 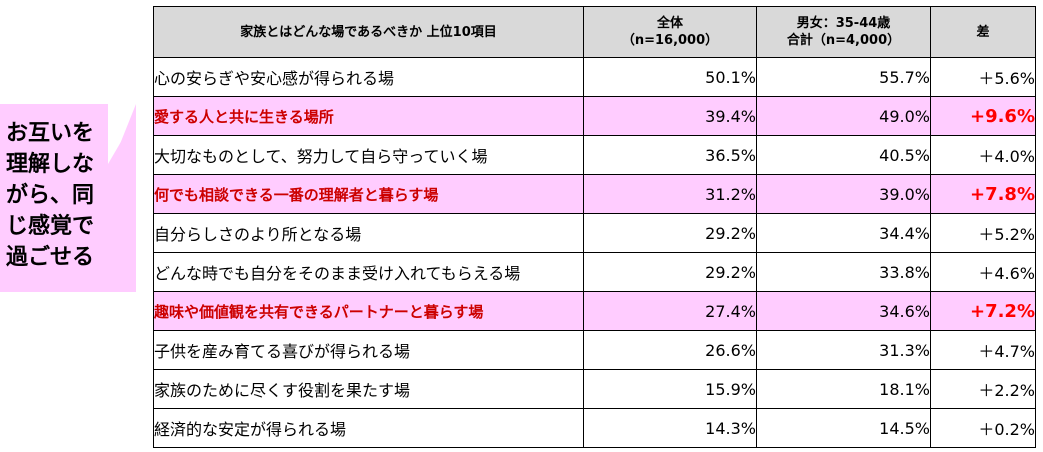 I want to click on row-segment: 34.6%, so click(x=843, y=311).